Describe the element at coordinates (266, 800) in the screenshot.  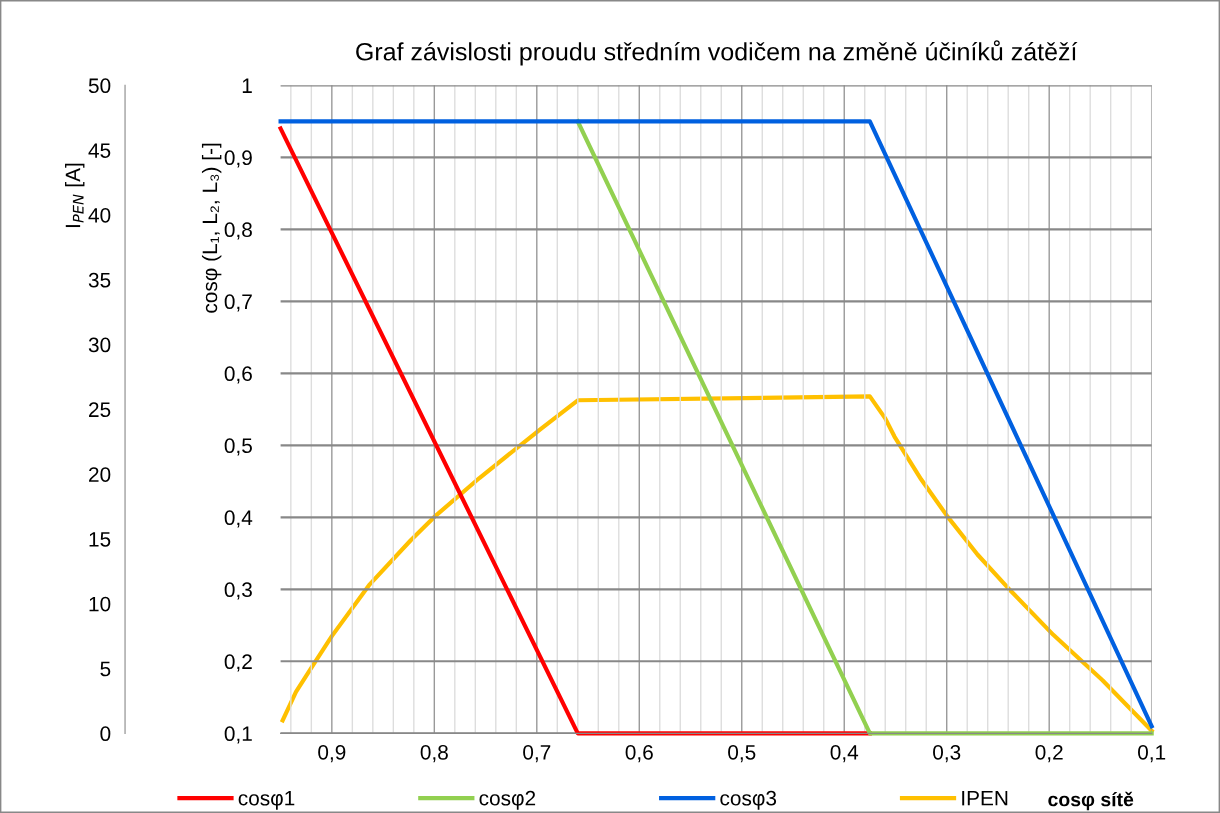
I see `legend-label: cosφ1` at that location.